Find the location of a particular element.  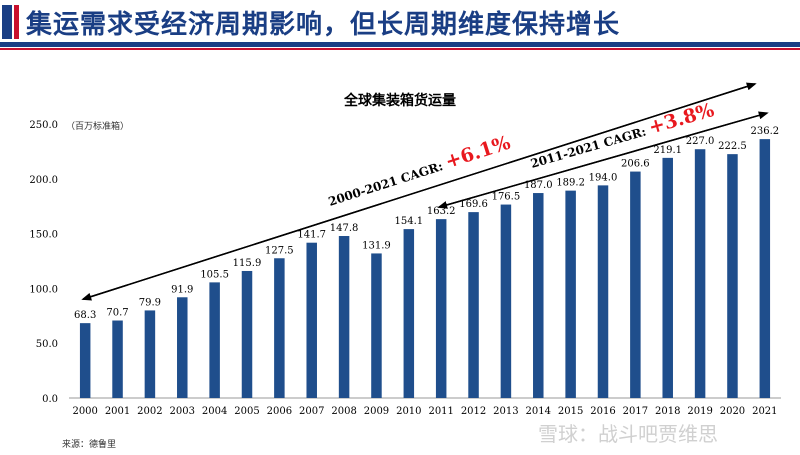

bar-2000 is located at coordinates (85, 360).